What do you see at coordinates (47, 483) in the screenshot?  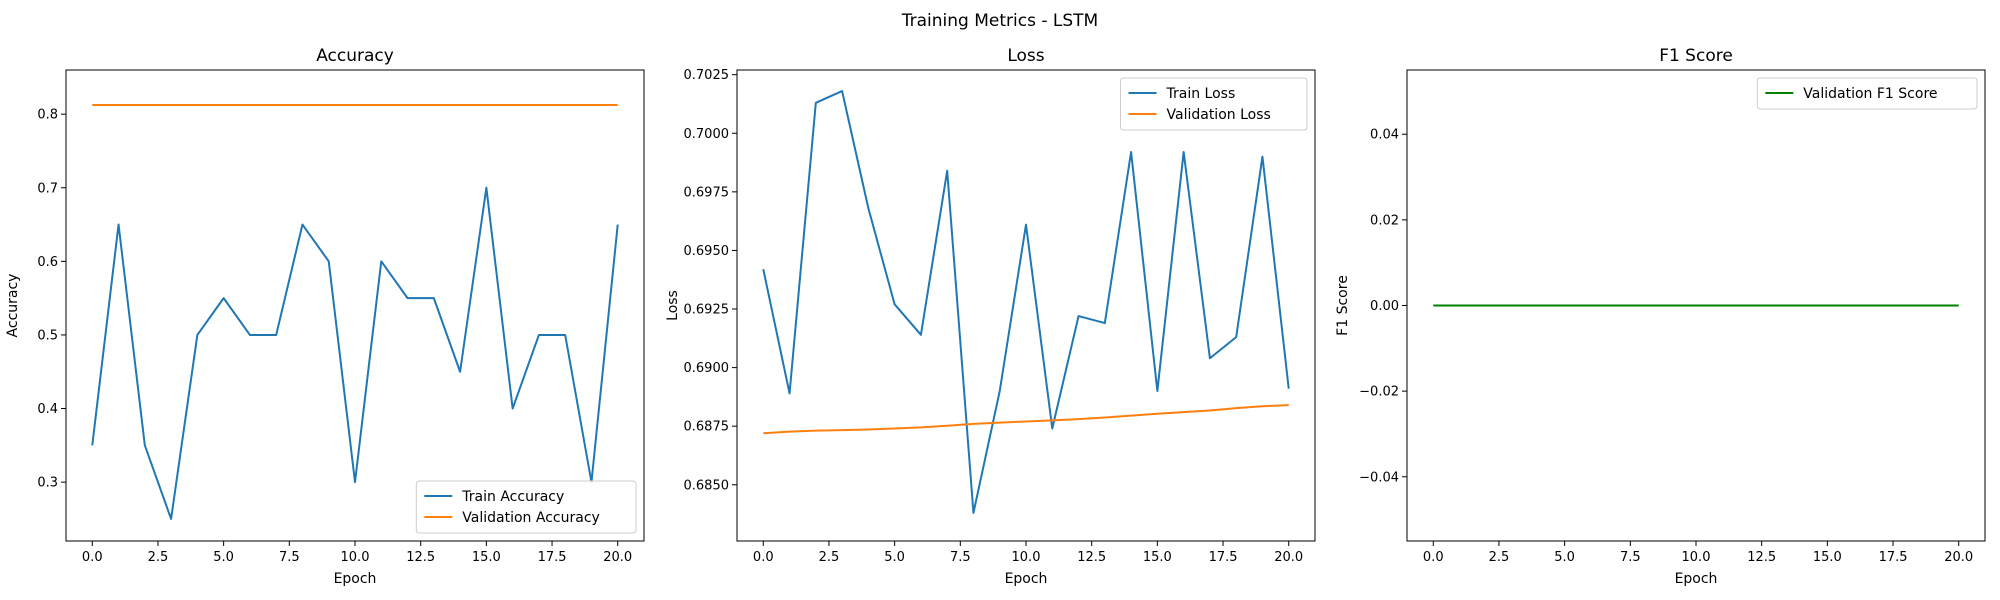 I see `y-tick-label: 0.3` at bounding box center [47, 483].